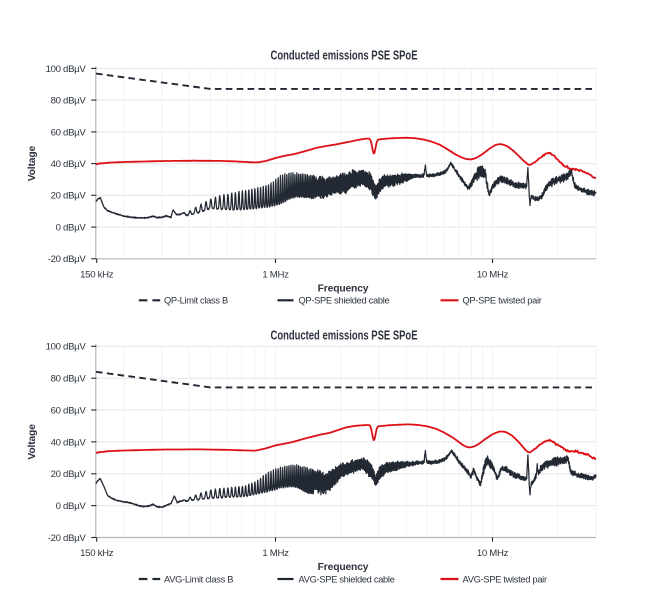  I want to click on svg-text: AVG-SPE twisted pair, so click(505, 579).